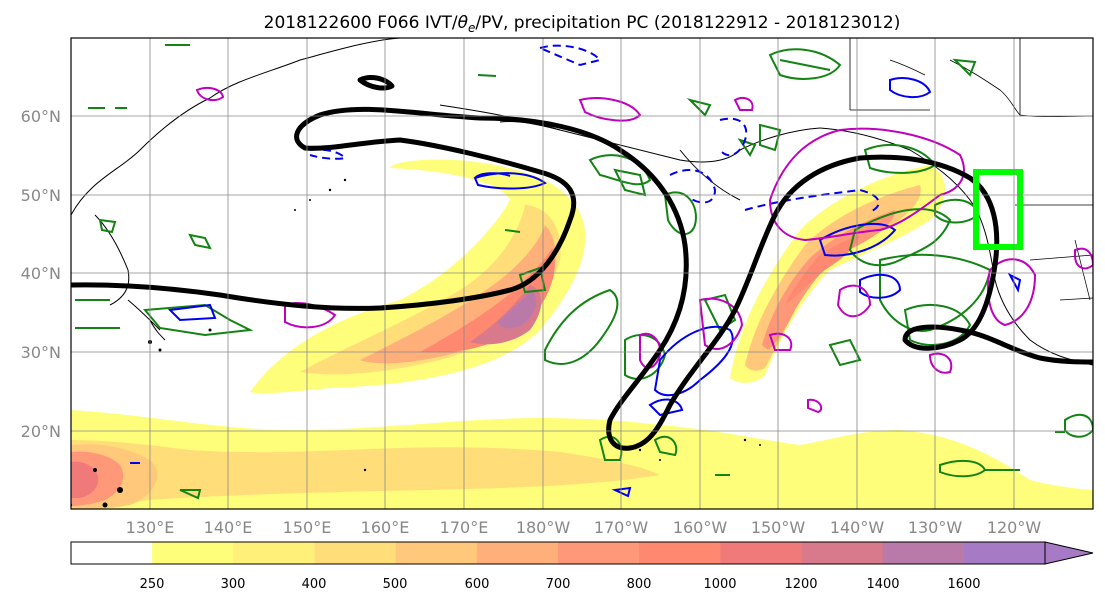 The height and width of the screenshot is (603, 1105). Describe the element at coordinates (361, 23) in the screenshot. I see `title-prefix: 2018122600 F066 IVT/` at that location.